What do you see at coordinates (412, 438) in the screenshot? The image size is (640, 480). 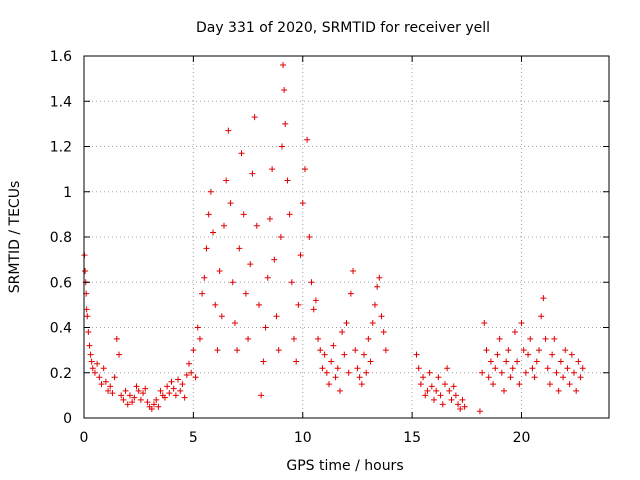 I see `x-tick-label: 15` at bounding box center [412, 438].